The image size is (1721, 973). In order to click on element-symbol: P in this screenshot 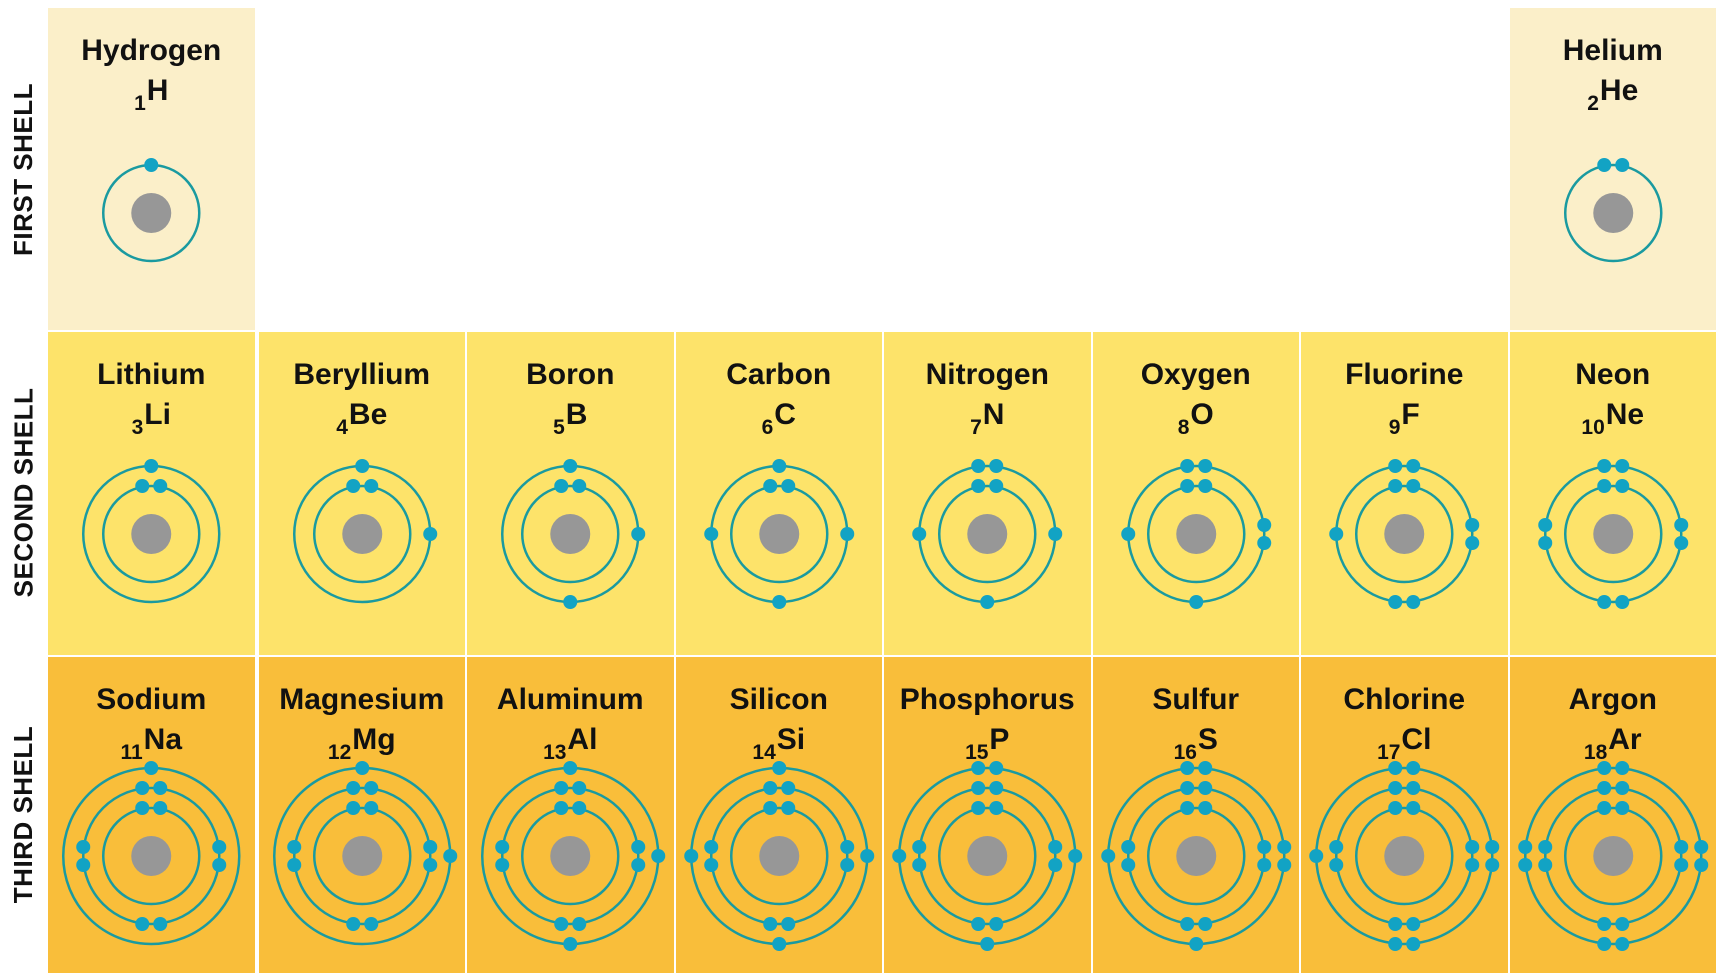, I will do `click(999, 739)`.